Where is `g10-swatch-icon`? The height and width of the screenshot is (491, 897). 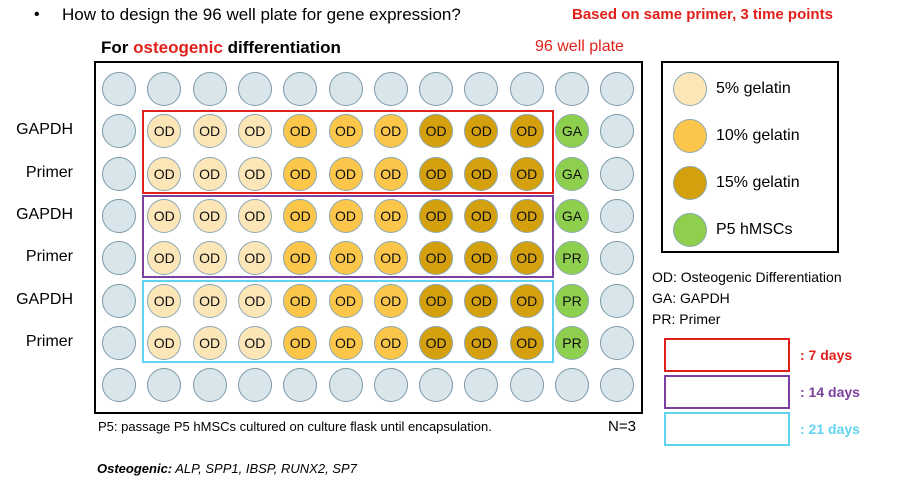
g10-swatch-icon is located at coordinates (690, 136).